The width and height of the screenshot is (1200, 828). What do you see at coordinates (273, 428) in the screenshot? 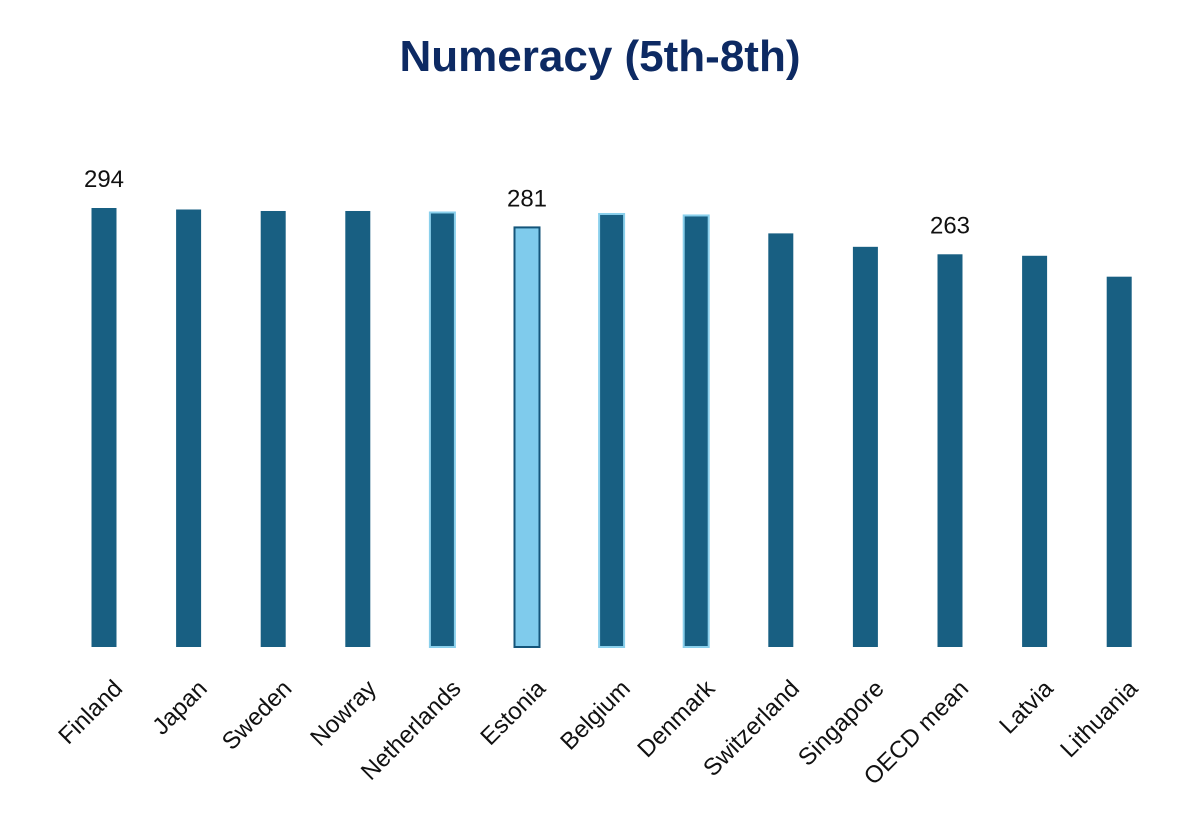
I see `bar-sweden` at bounding box center [273, 428].